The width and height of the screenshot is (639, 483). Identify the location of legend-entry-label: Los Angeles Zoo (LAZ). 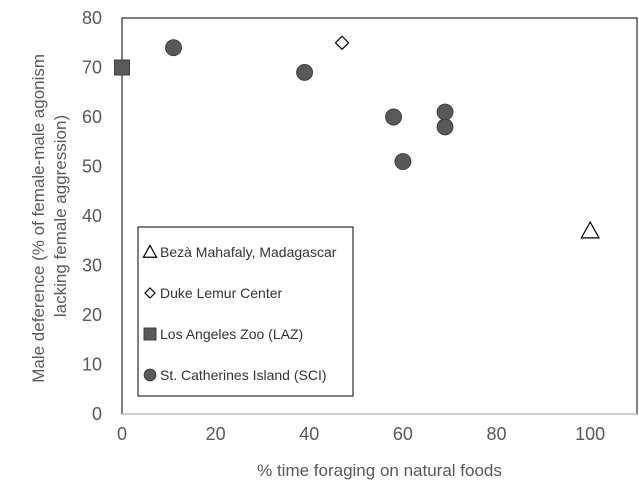
(231, 334).